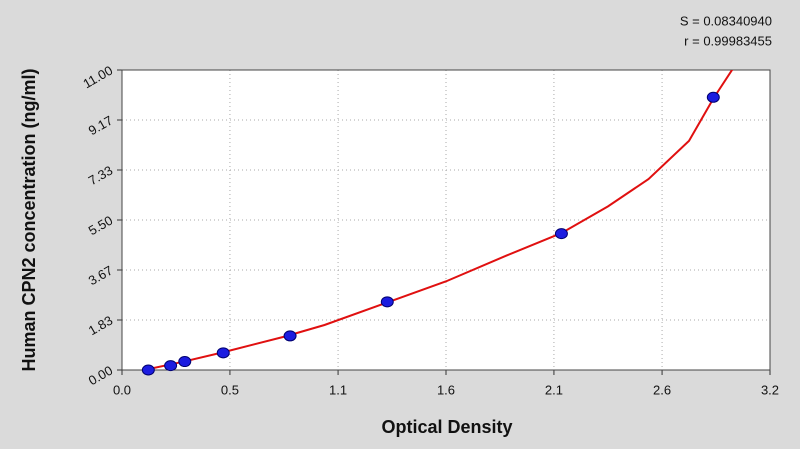  I want to click on x-tick-label: 1.1, so click(338, 389).